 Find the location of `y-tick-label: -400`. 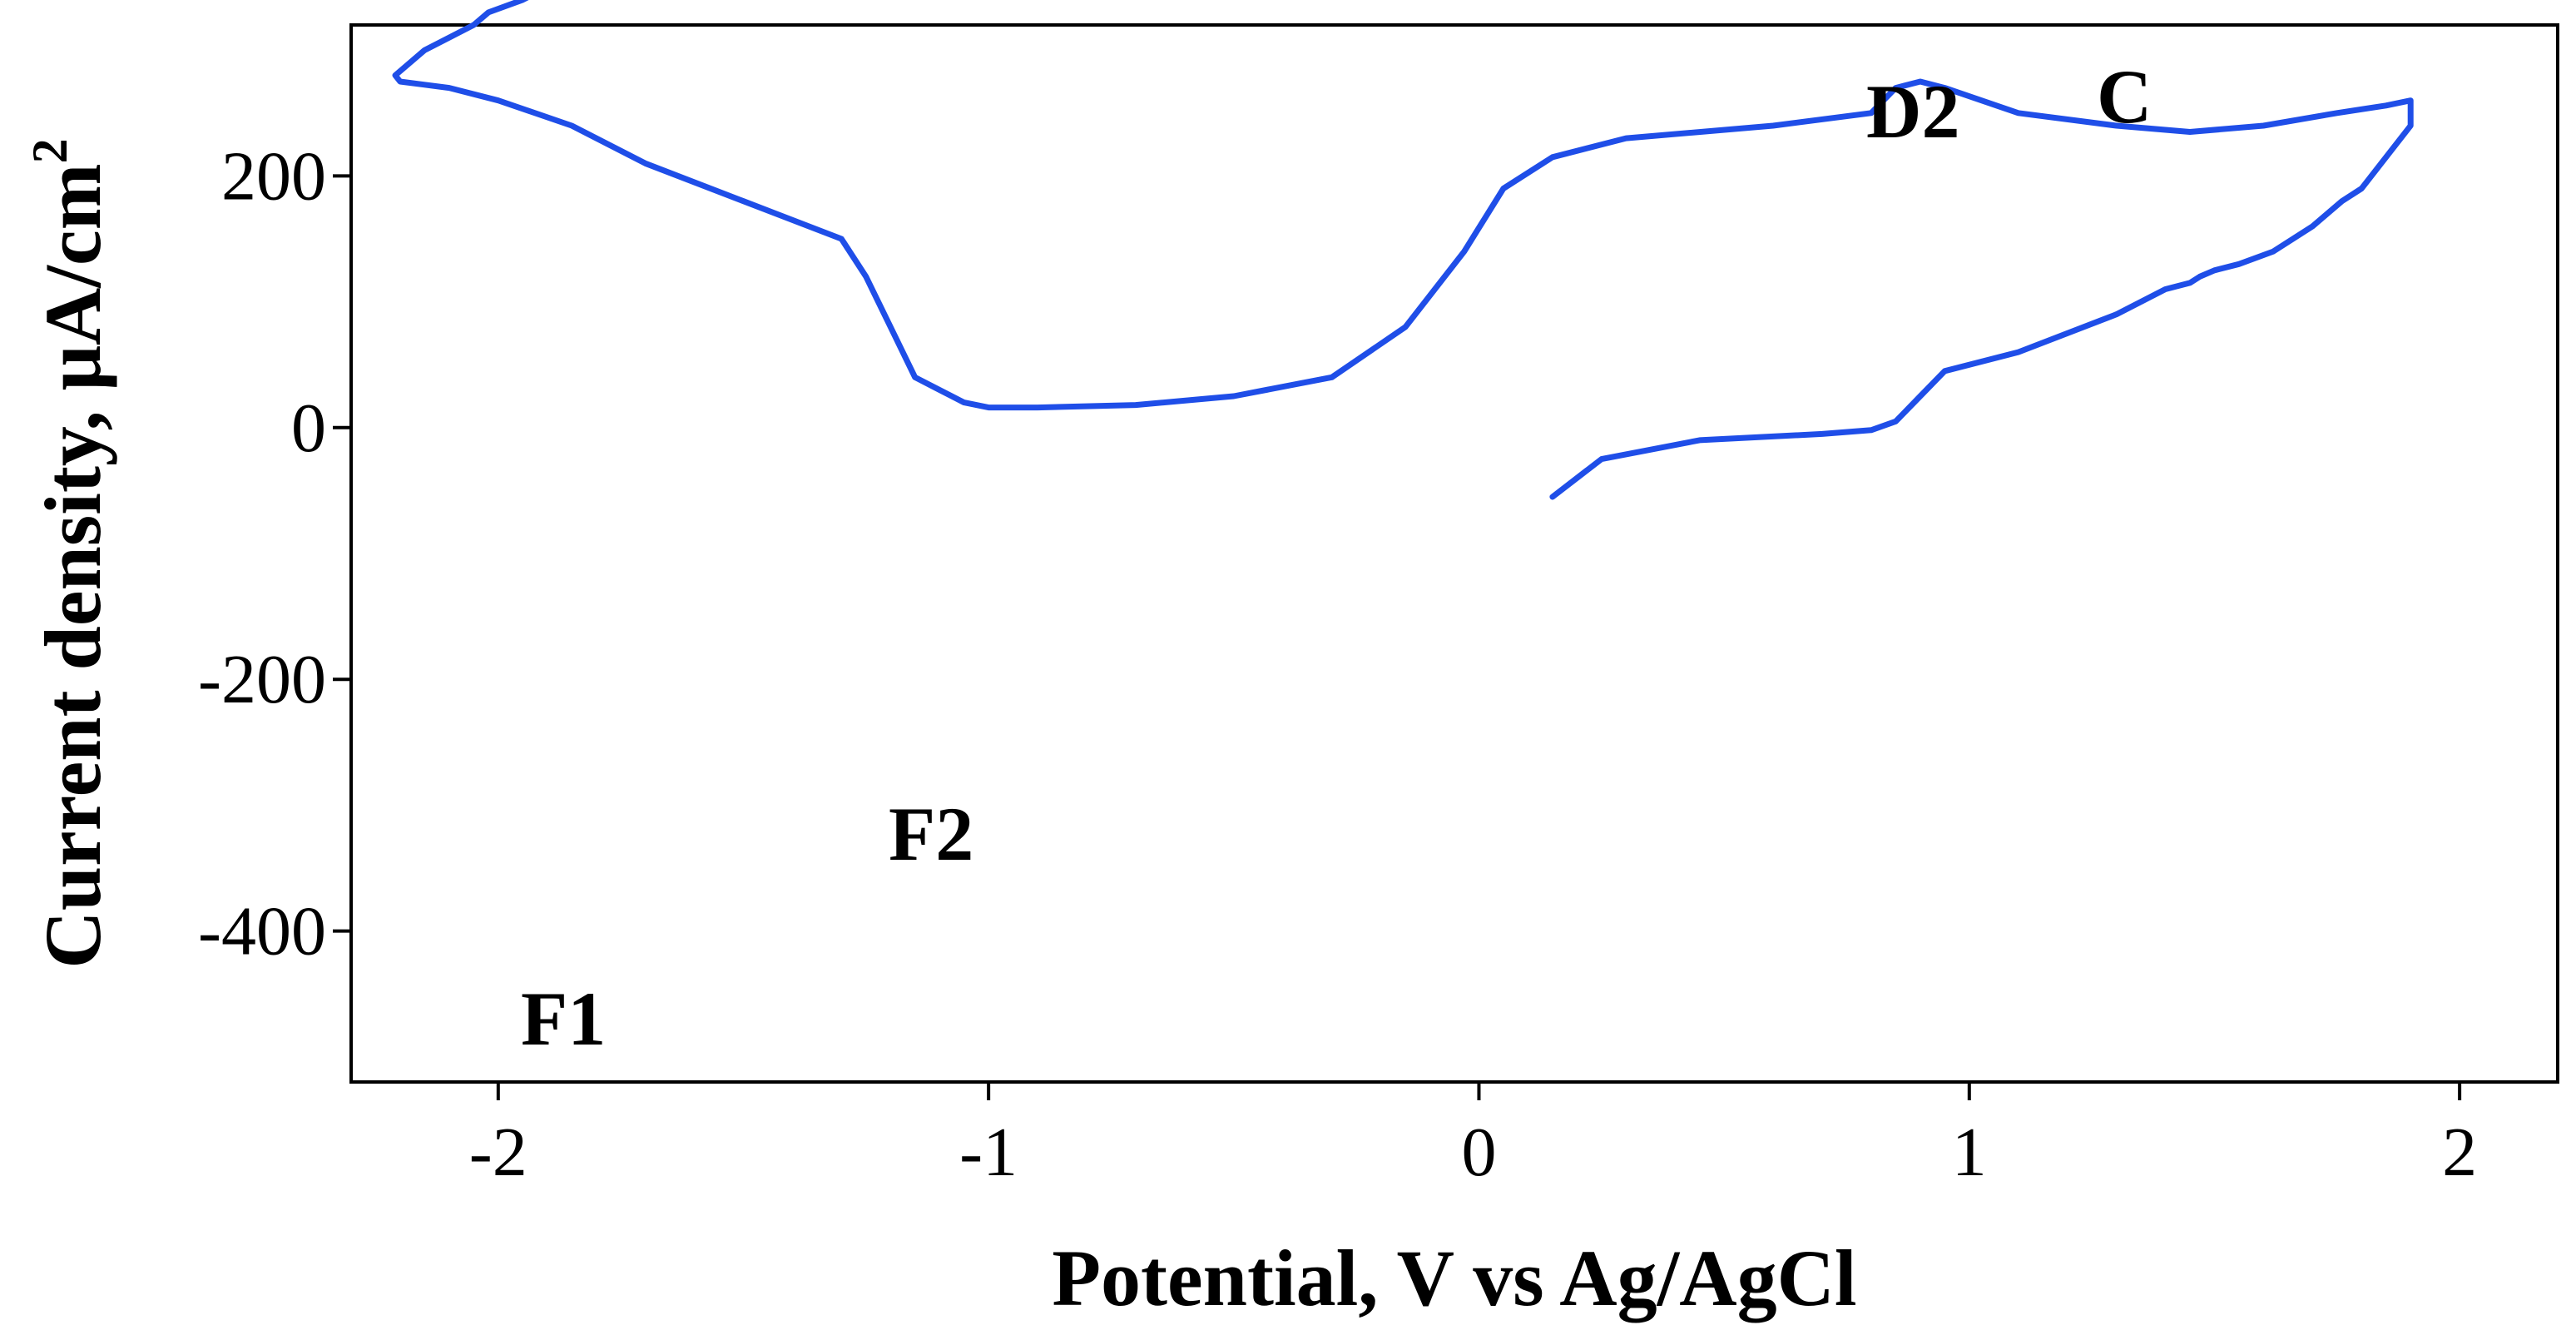

y-tick-label: -400 is located at coordinates (262, 932).